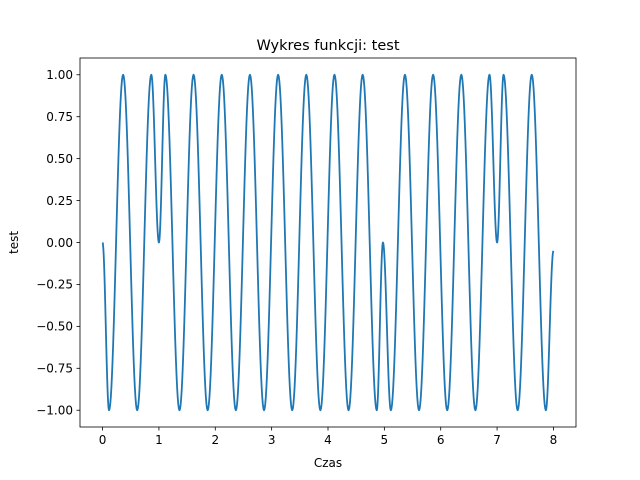  I want to click on x-axis: 0 1 2 3 4 5 6 7 8, so click(328, 437).